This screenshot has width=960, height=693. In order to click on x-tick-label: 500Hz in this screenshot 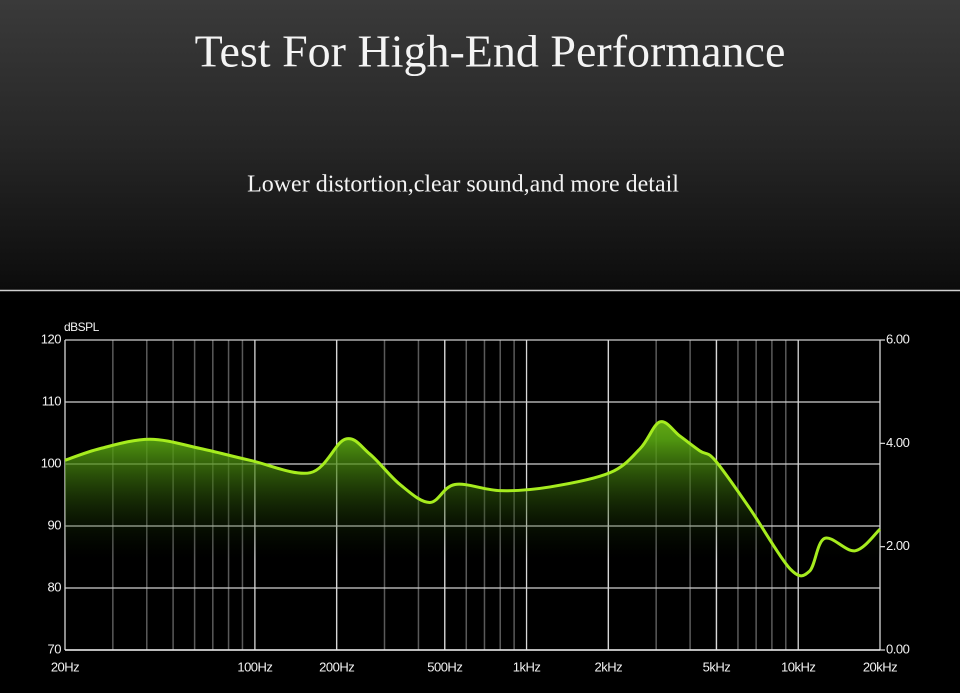, I will do `click(444, 666)`.